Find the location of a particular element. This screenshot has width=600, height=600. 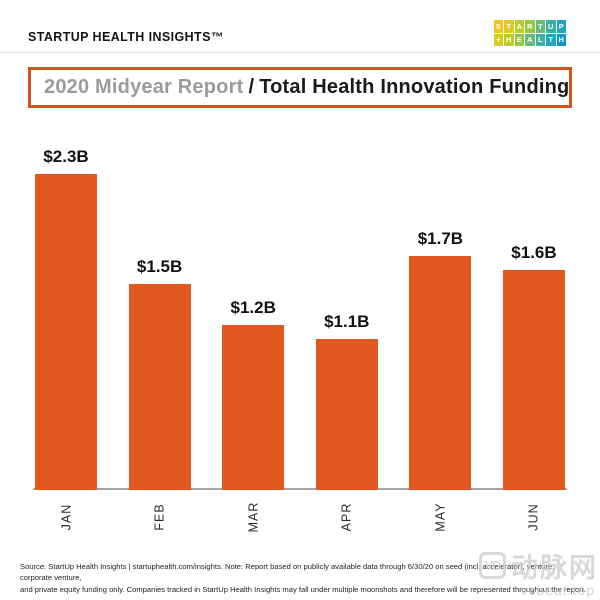

x-axis-tick-label: APR is located at coordinates (346, 517).